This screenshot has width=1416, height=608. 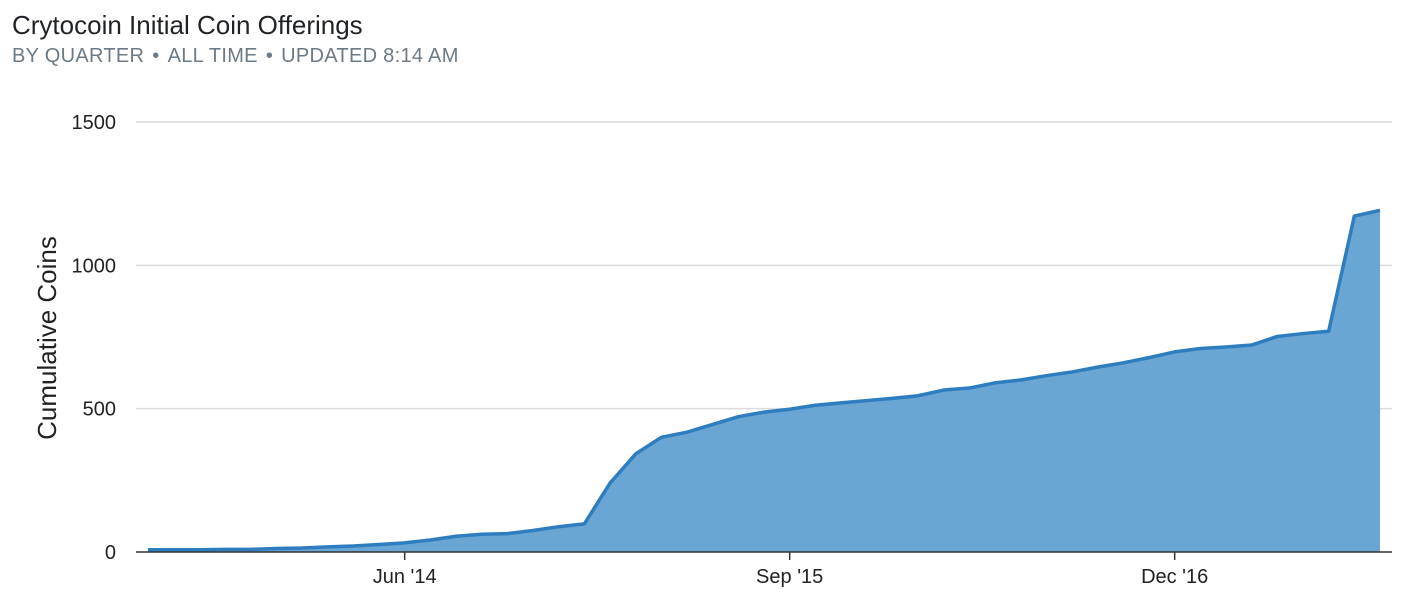 I want to click on chart-subtitle: BY QUARTER • ALL TIME • UPDATED 8:14 AM, so click(x=235, y=56).